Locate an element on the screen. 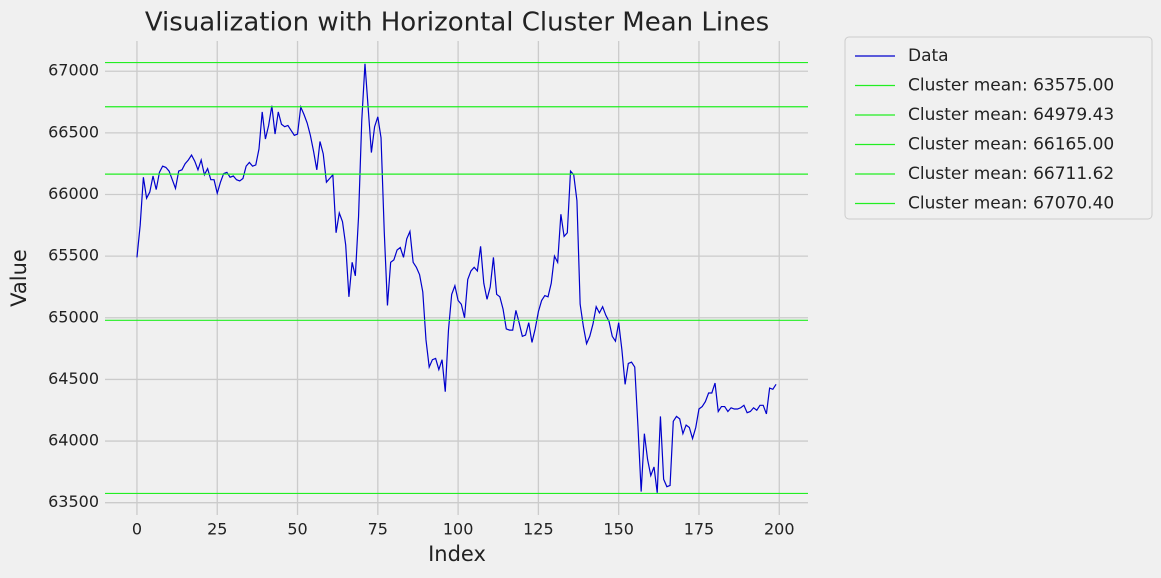  x-tick-label: 50 is located at coordinates (297, 529).